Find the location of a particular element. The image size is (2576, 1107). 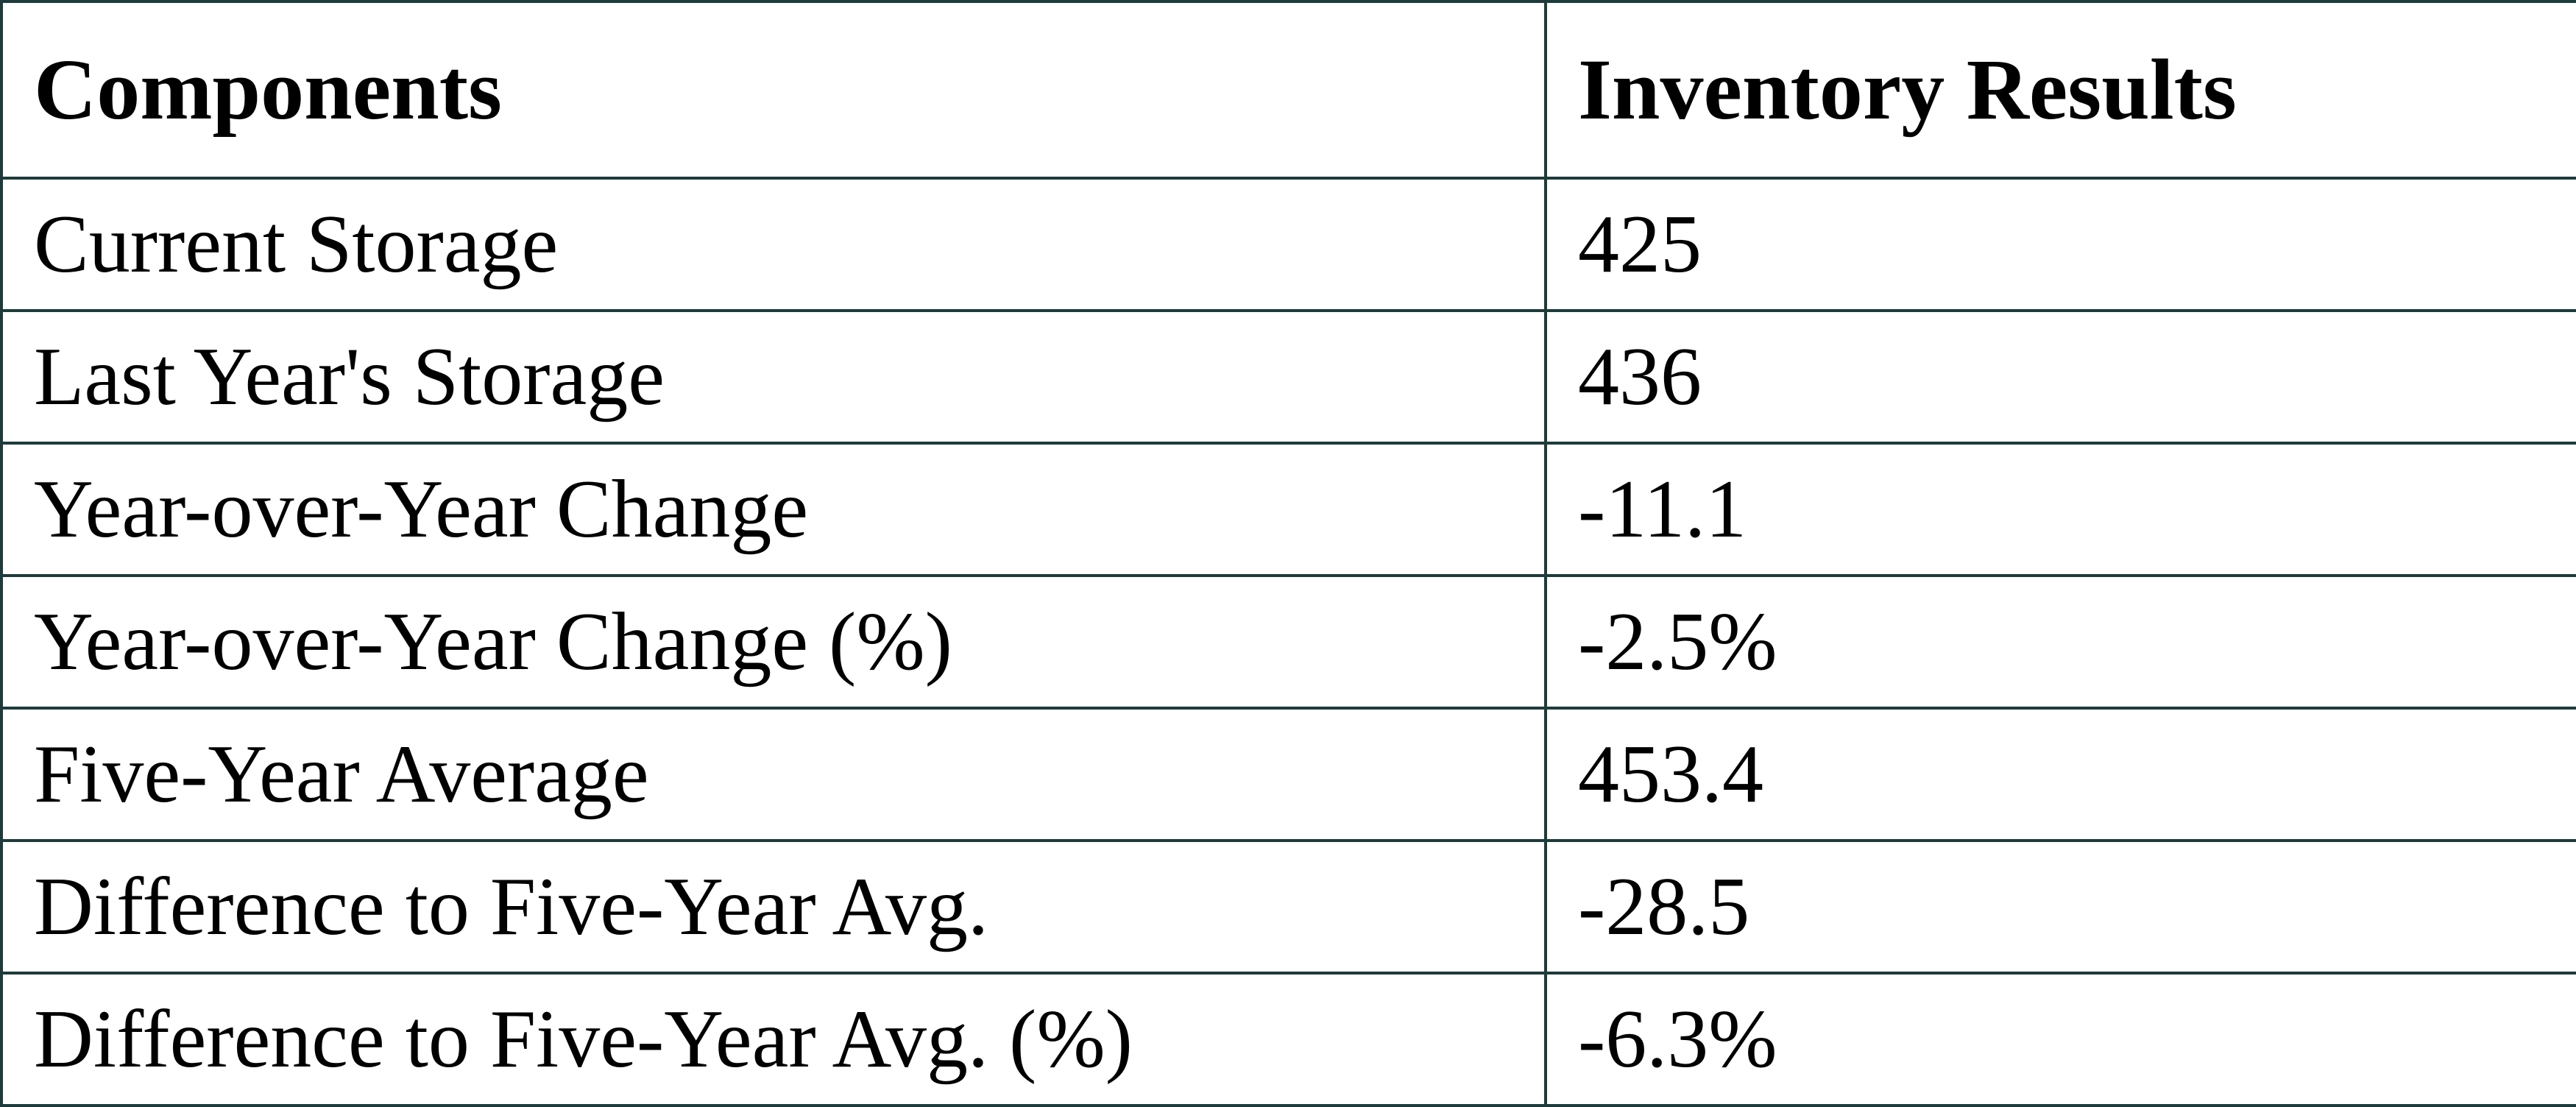

component-cell: Last Year's Storage is located at coordinates (773, 377).